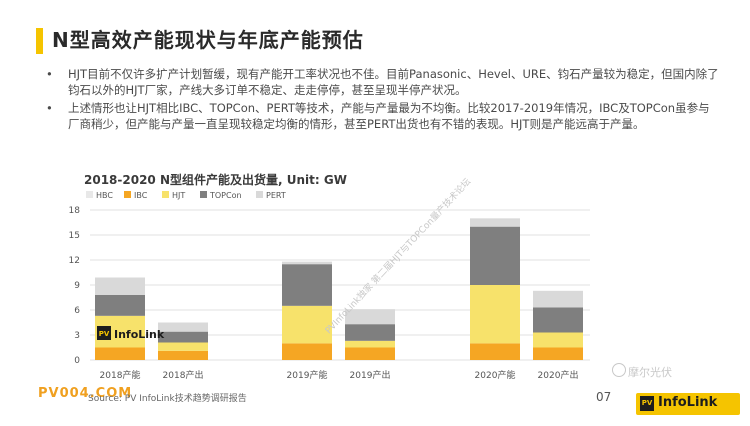  I want to click on x-tick-label: 2019产能, so click(307, 375).